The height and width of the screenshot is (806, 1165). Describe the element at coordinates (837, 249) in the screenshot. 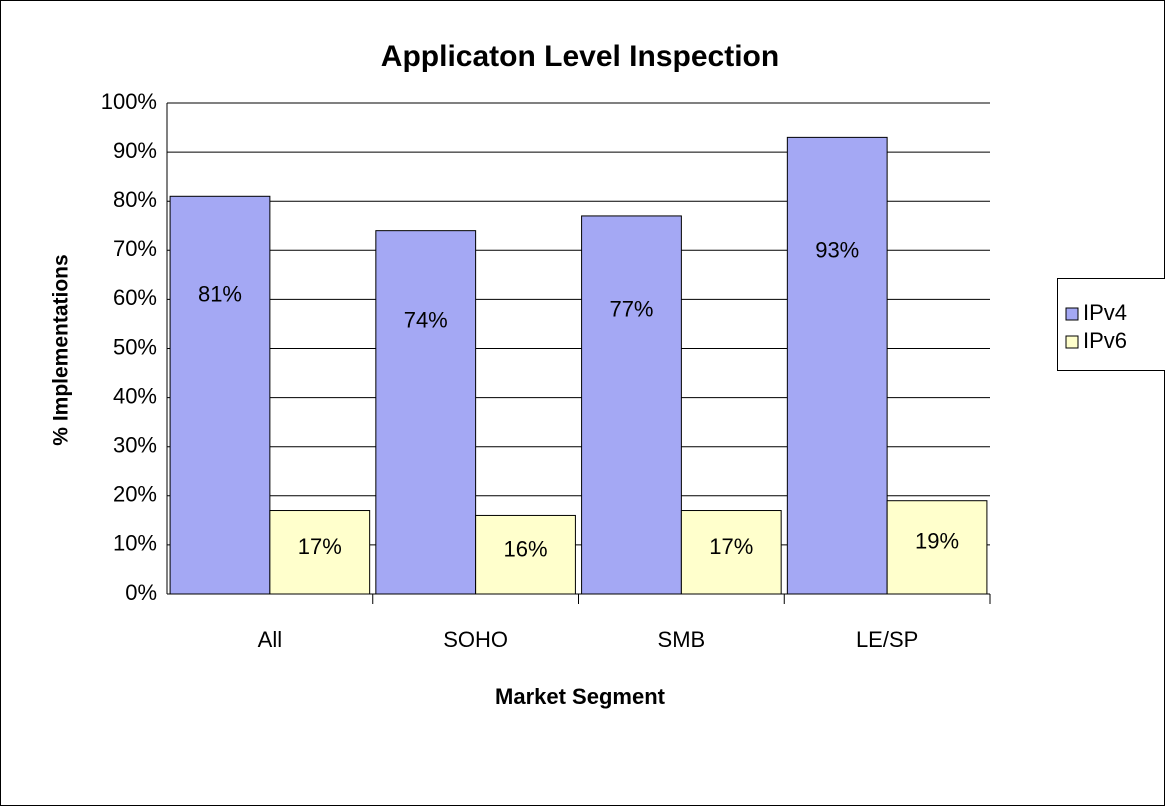

I see `data-label: 93%` at that location.